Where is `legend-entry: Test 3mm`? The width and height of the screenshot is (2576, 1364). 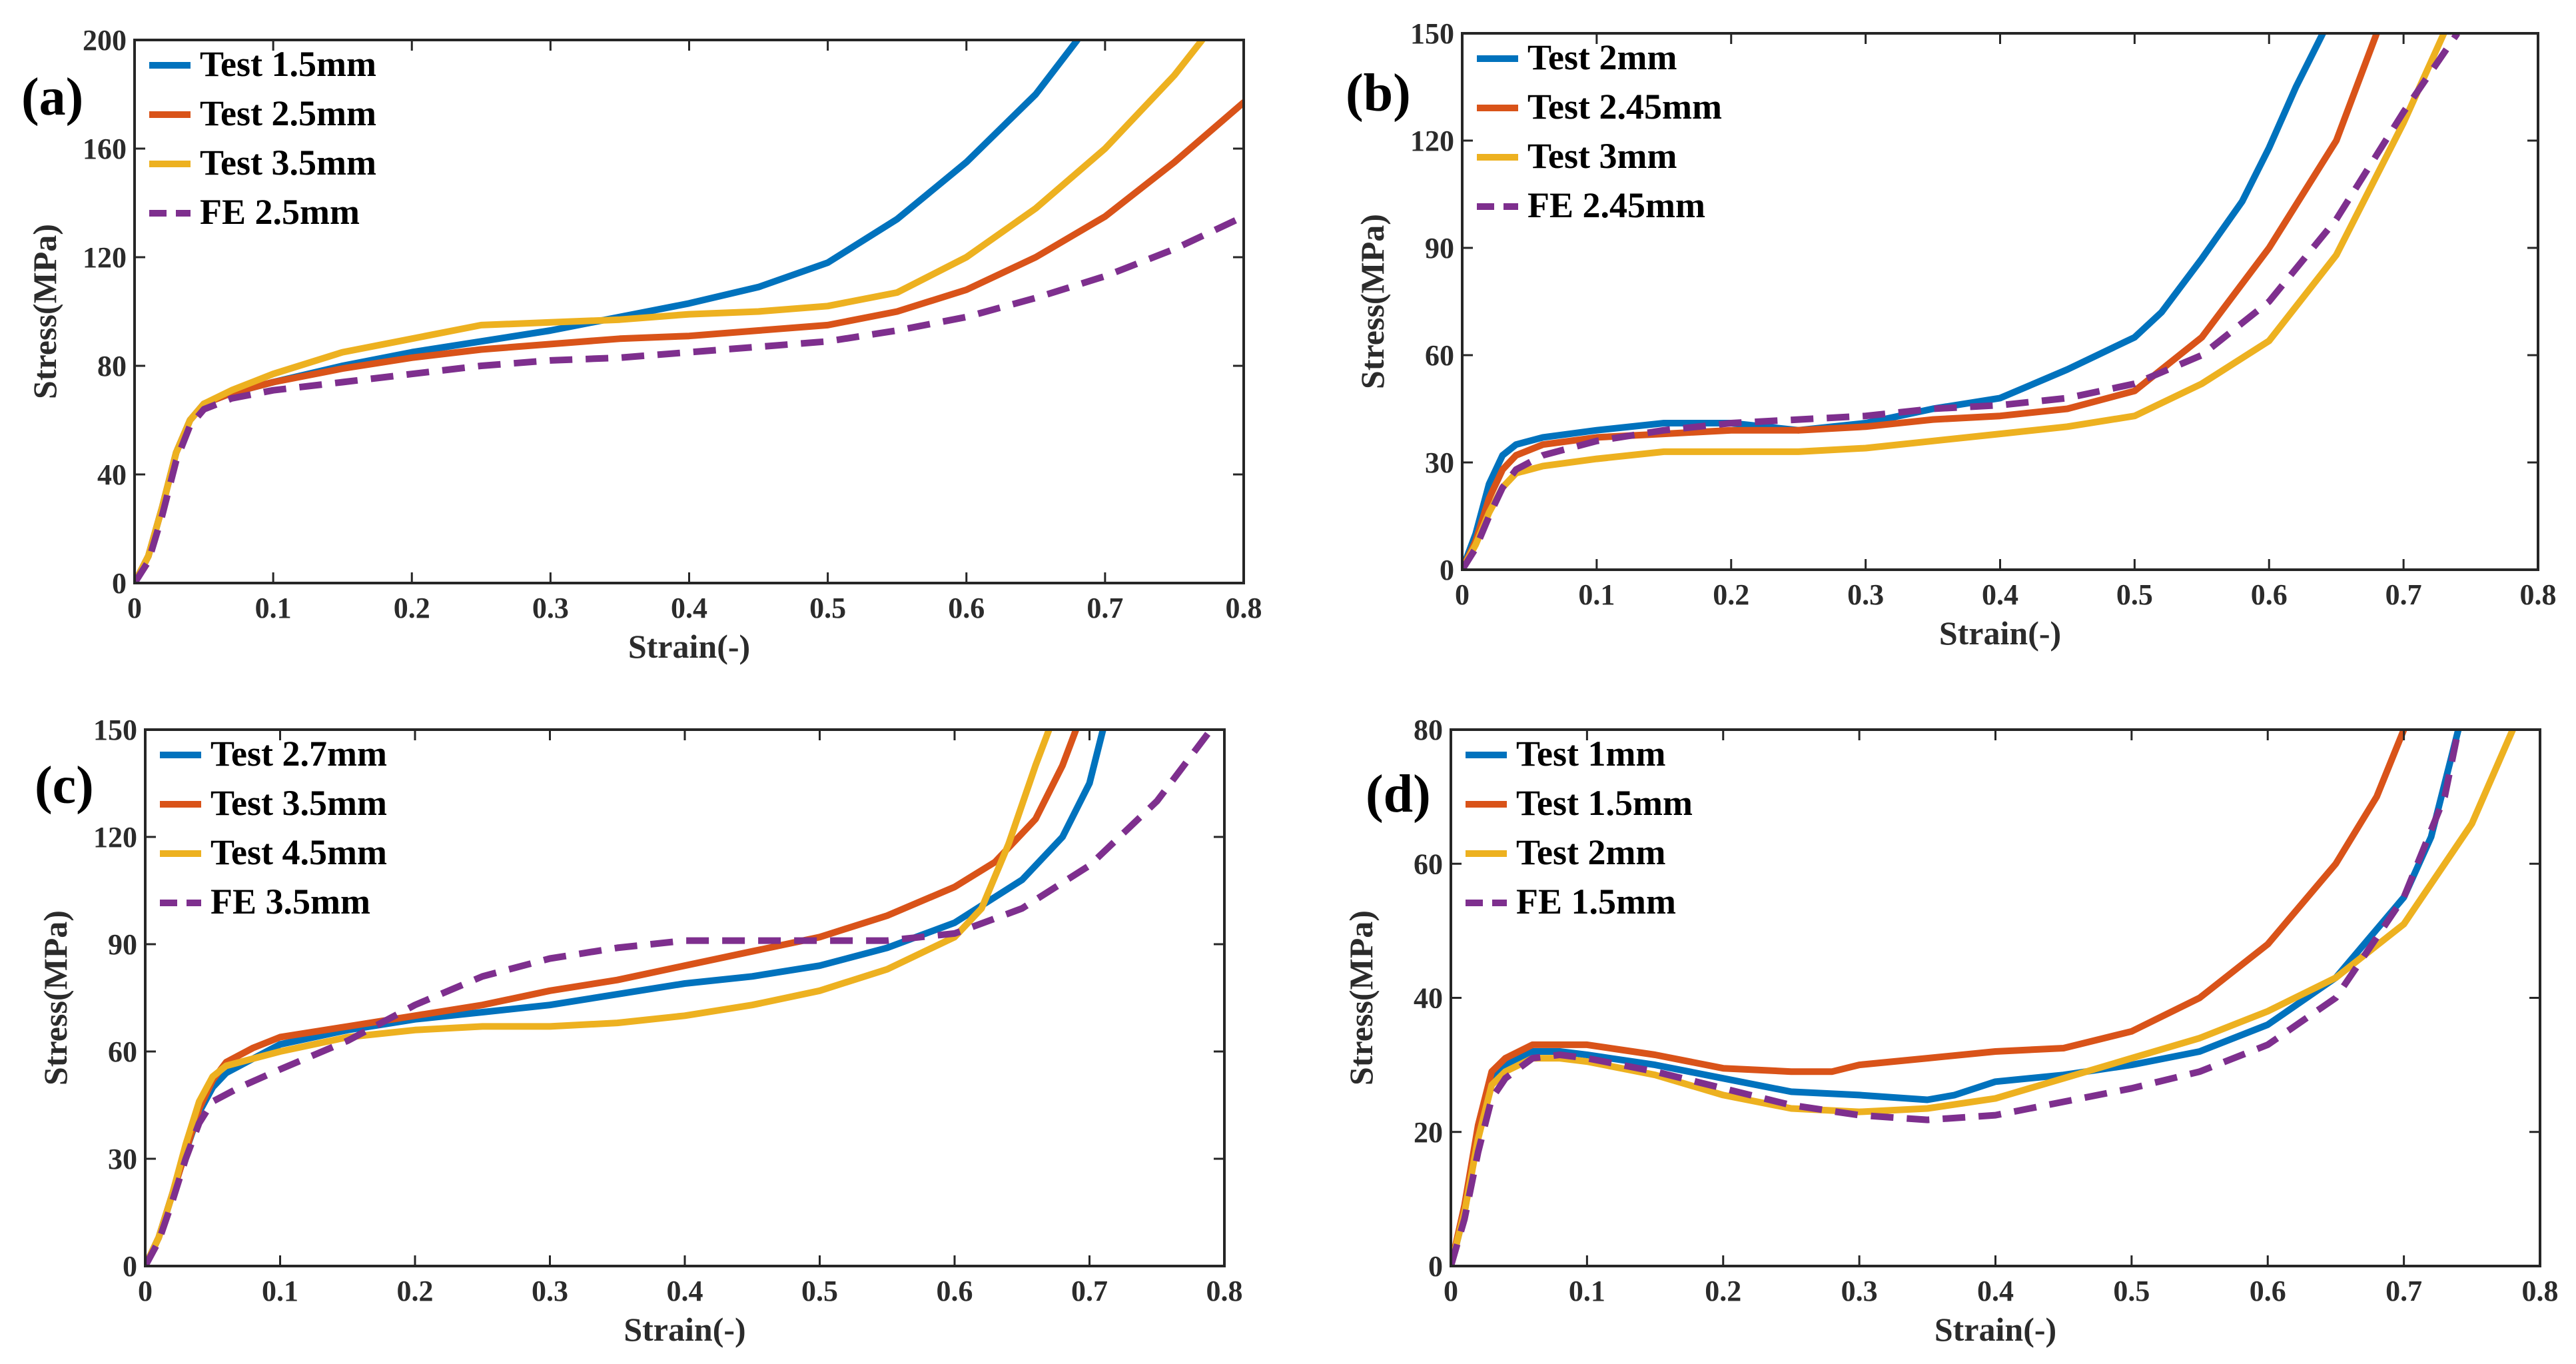 legend-entry: Test 3mm is located at coordinates (1602, 156).